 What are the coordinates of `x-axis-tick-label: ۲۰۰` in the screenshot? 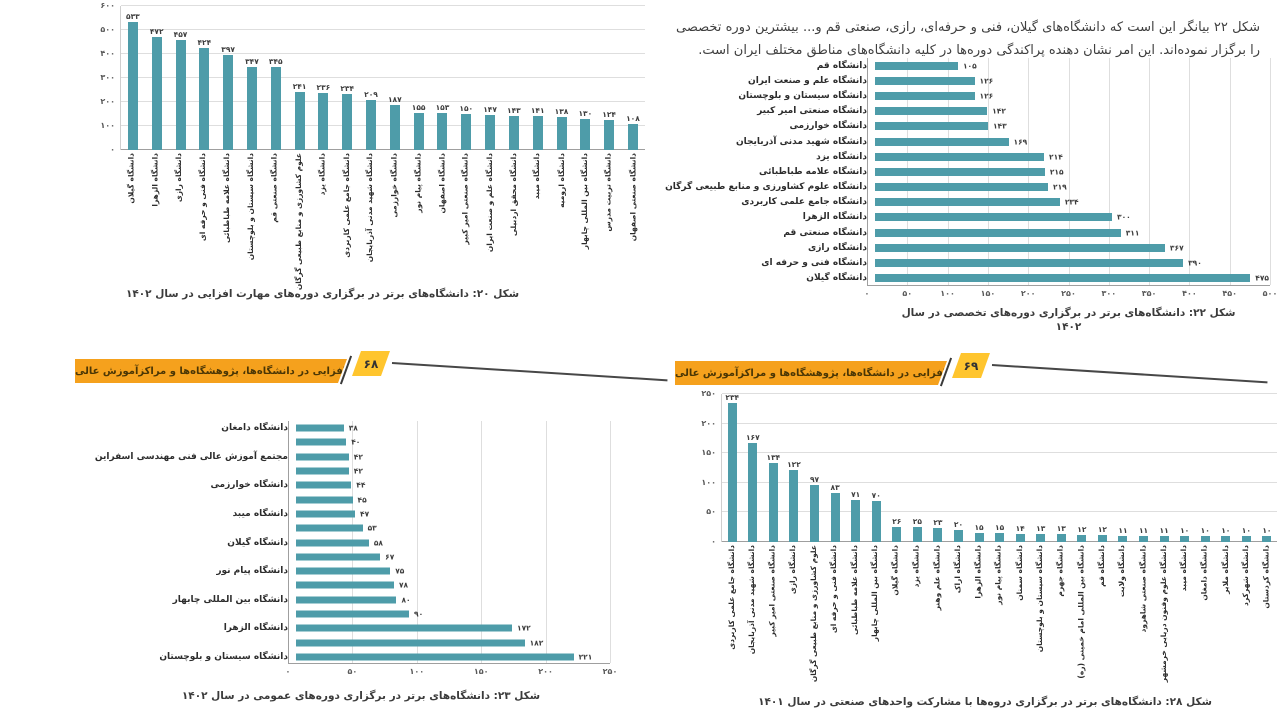 It's located at (545, 672).